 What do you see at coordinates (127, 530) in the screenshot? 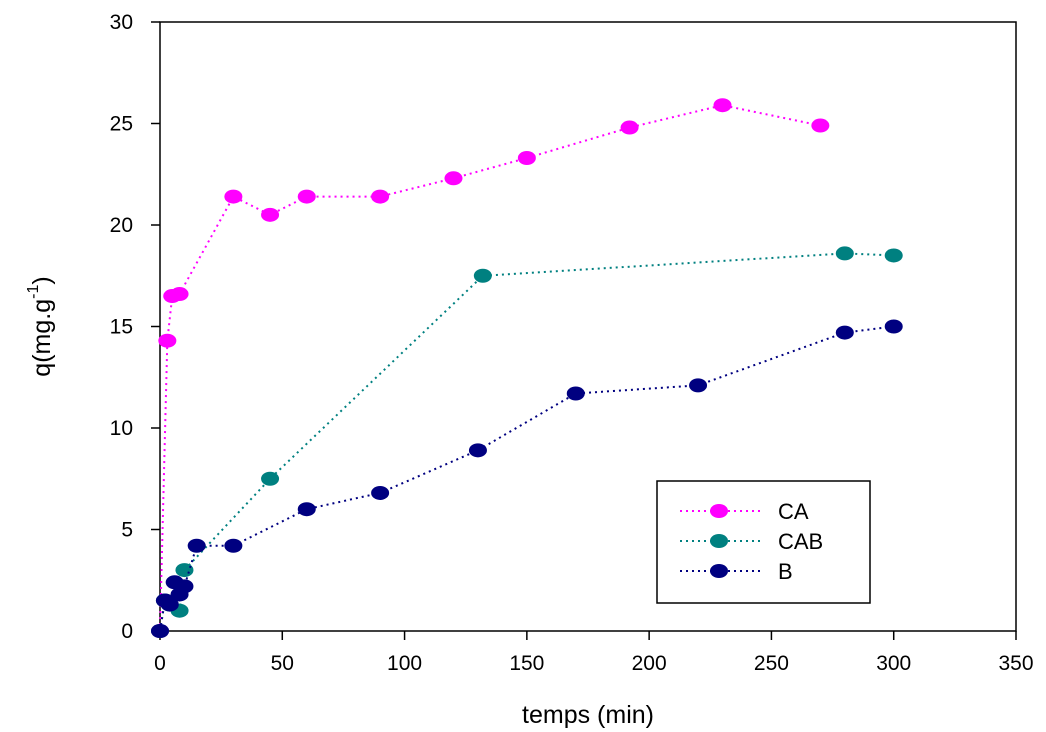
I see `y-tick-label: 5` at bounding box center [127, 530].